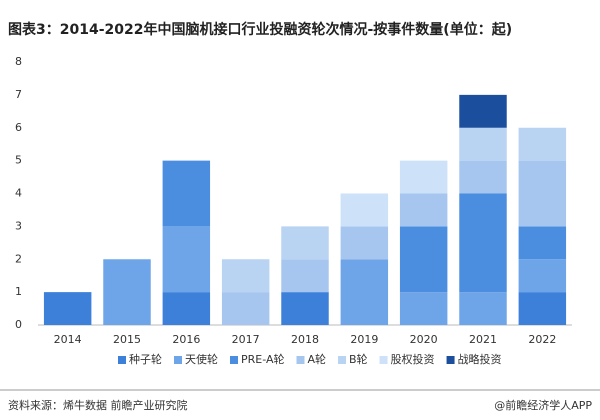 The height and width of the screenshot is (420, 600). What do you see at coordinates (18, 127) in the screenshot?
I see `y-tick-label: 6` at bounding box center [18, 127].